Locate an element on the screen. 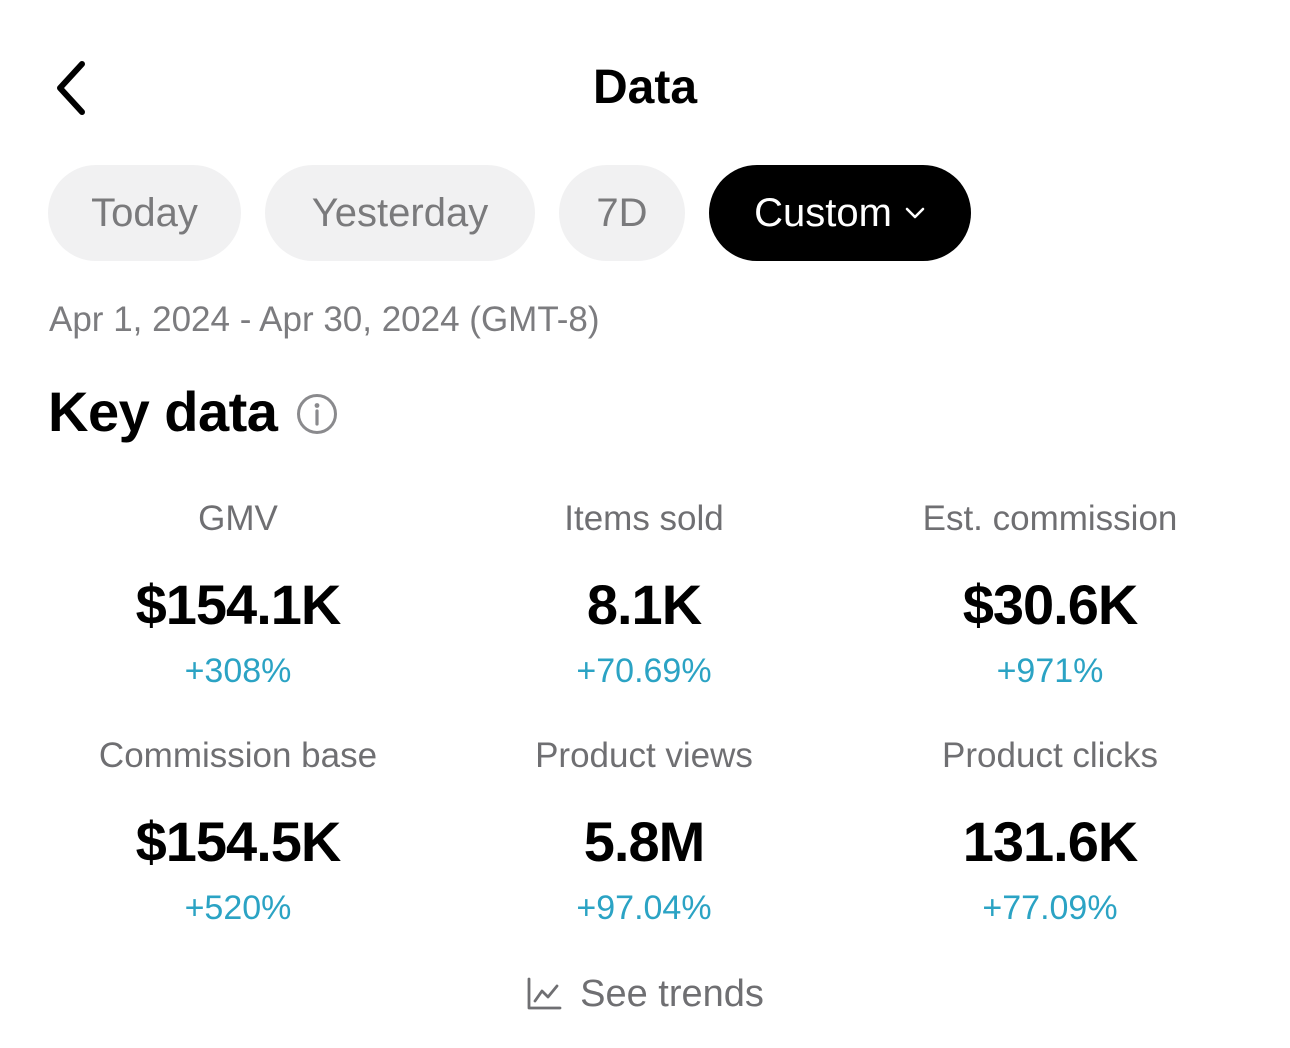 This screenshot has height=1048, width=1290. back-button is located at coordinates (70, 88).